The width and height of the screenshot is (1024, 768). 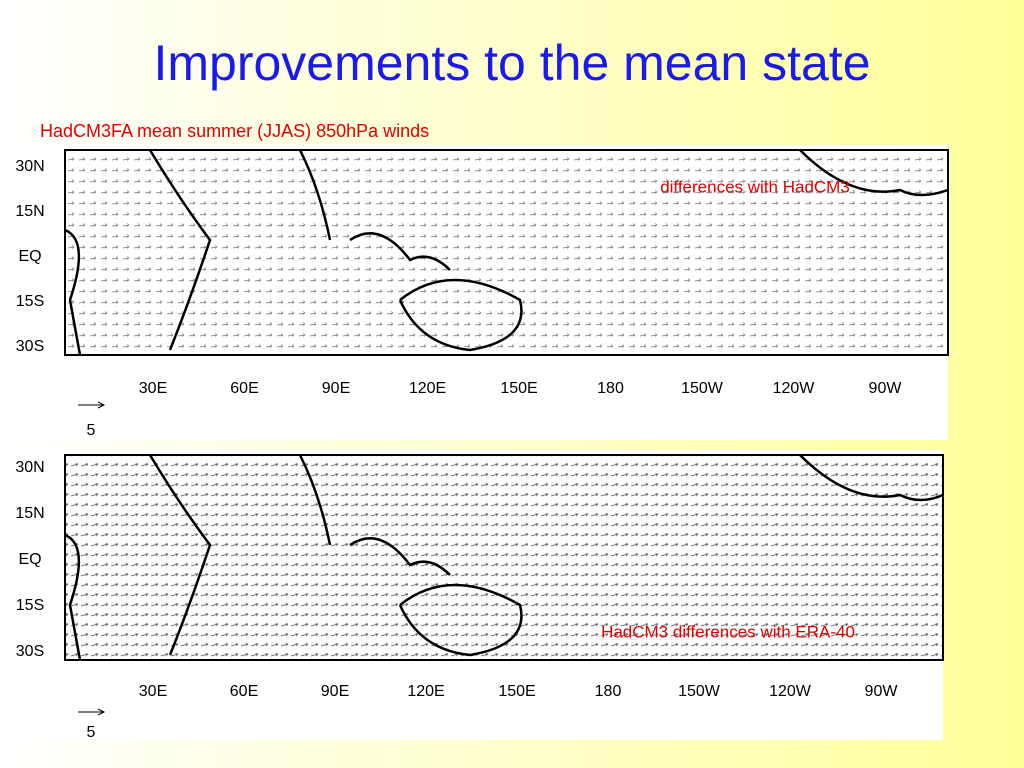 What do you see at coordinates (728, 631) in the screenshot?
I see `panel-label: HadCM3 differences with ERA-40` at bounding box center [728, 631].